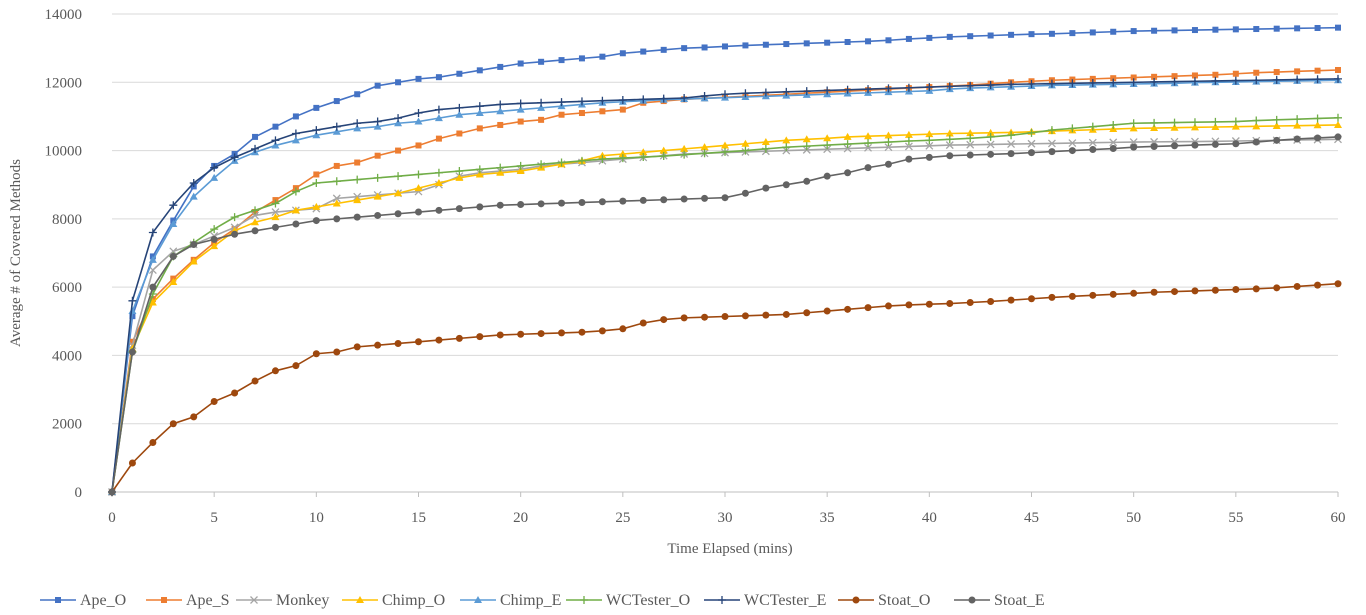 The height and width of the screenshot is (615, 1366). Describe the element at coordinates (648, 600) in the screenshot. I see `legend-label-wctester-o: WCTester_O` at that location.